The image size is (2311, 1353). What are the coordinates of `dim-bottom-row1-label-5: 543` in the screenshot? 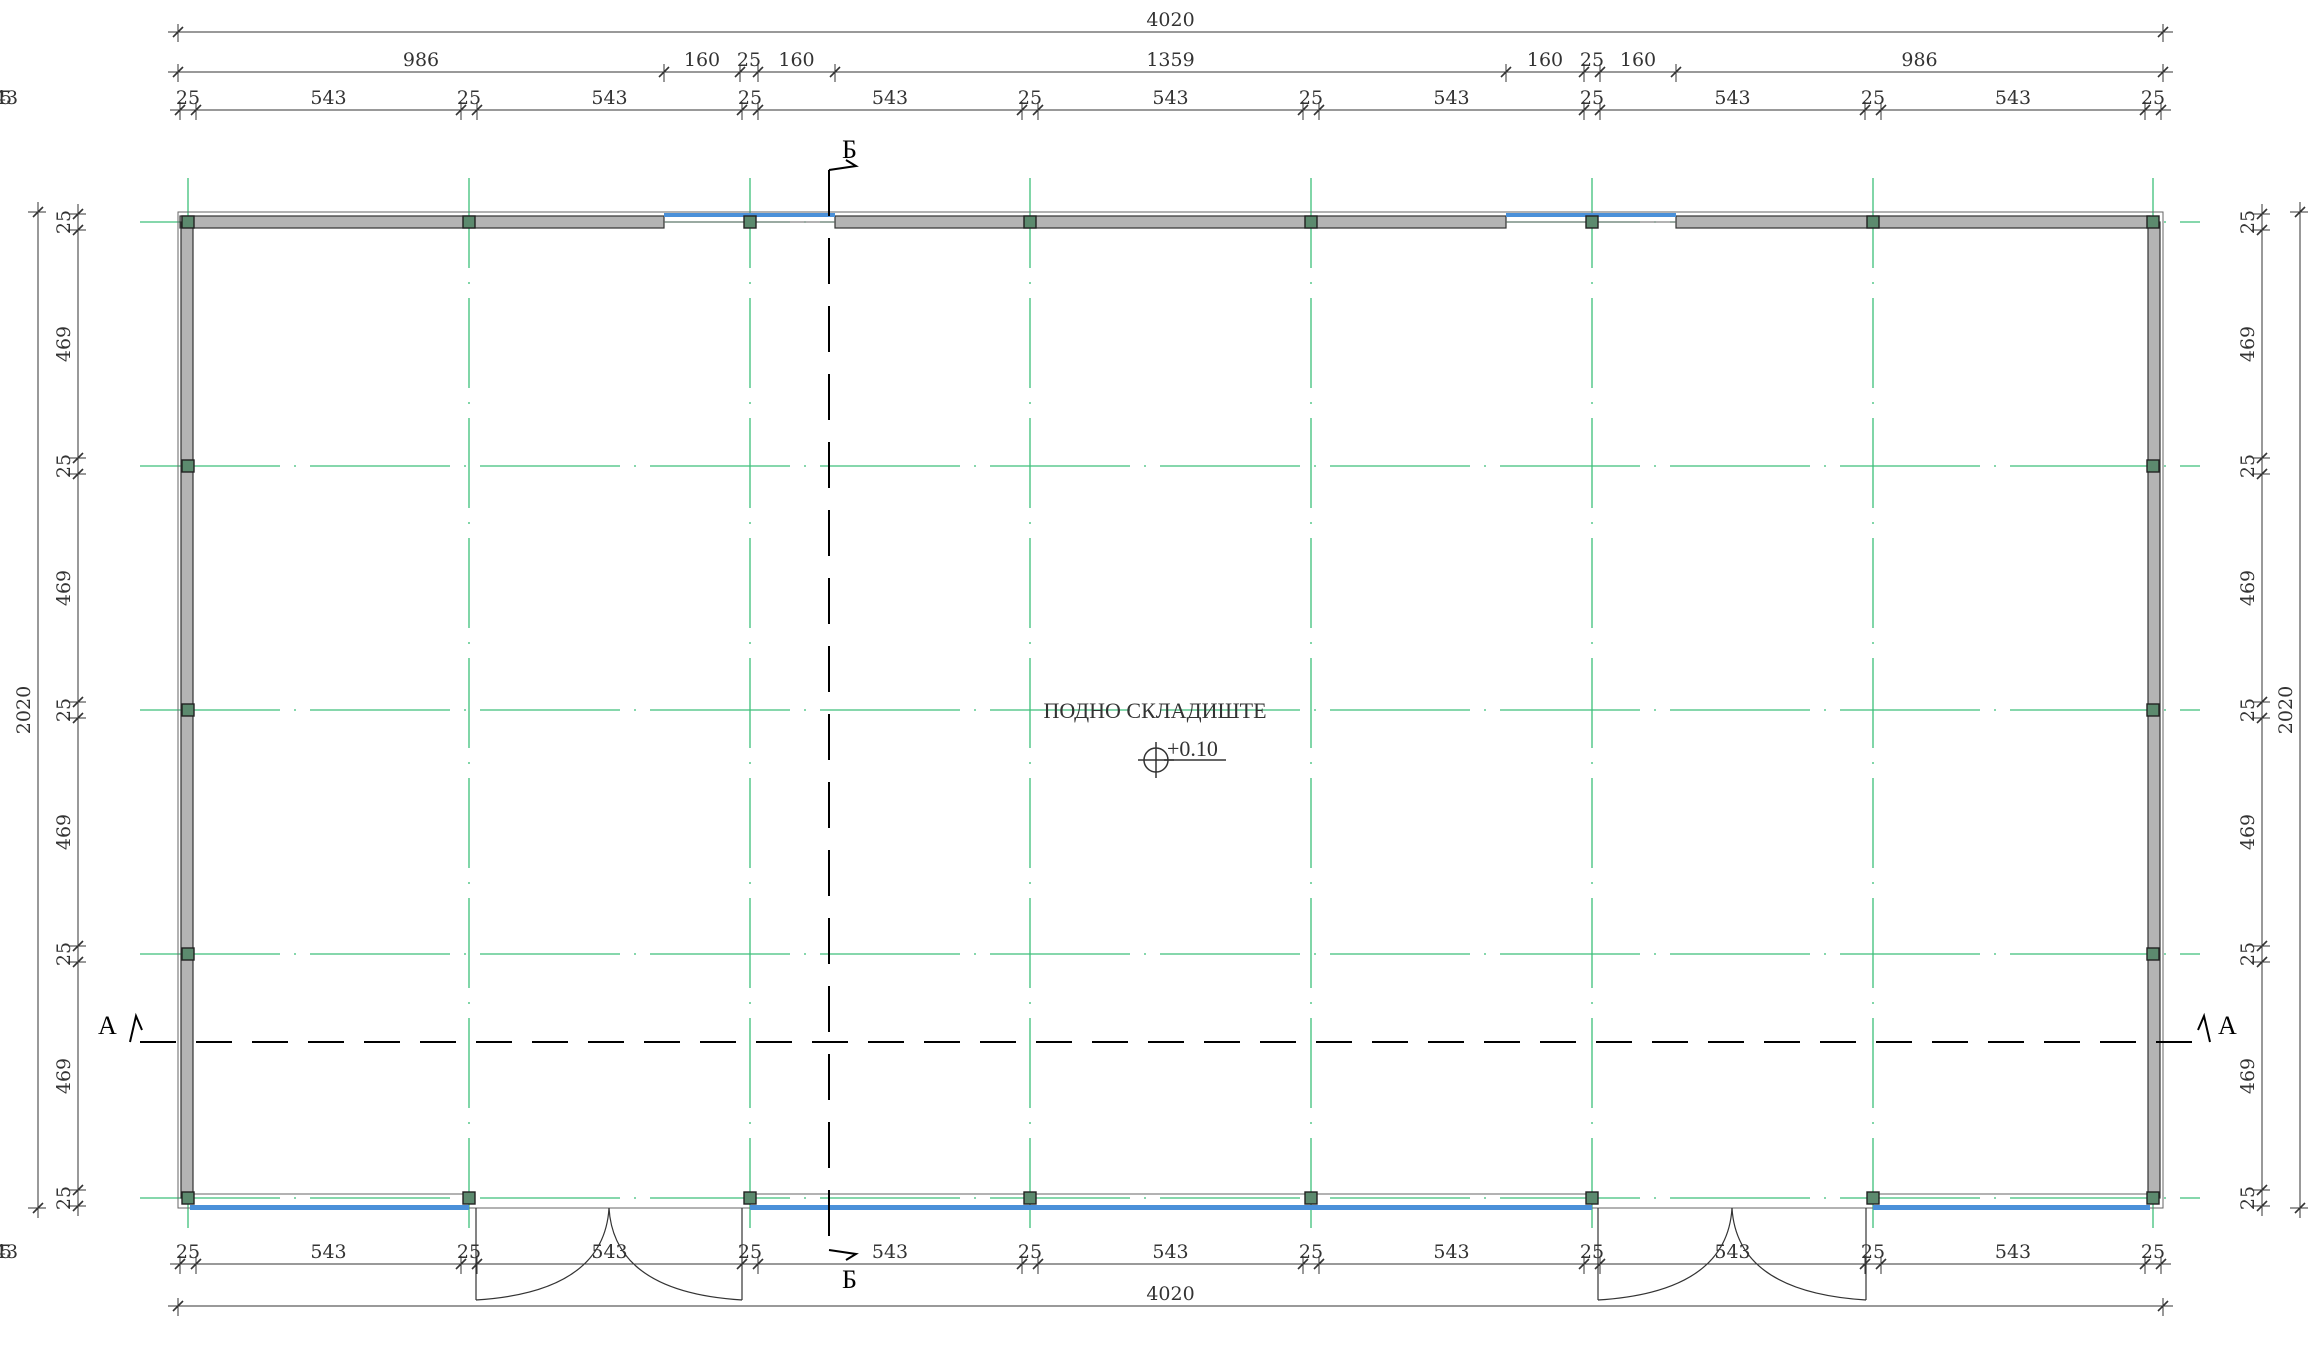 It's located at (890, 1252).